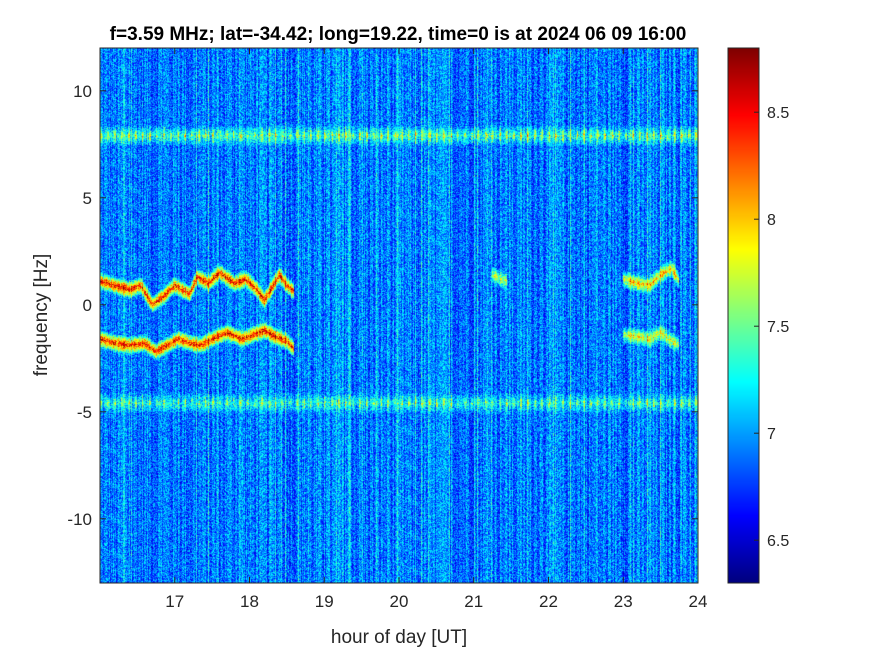 This screenshot has width=875, height=656. Describe the element at coordinates (324, 601) in the screenshot. I see `x-tick-label: 19` at that location.